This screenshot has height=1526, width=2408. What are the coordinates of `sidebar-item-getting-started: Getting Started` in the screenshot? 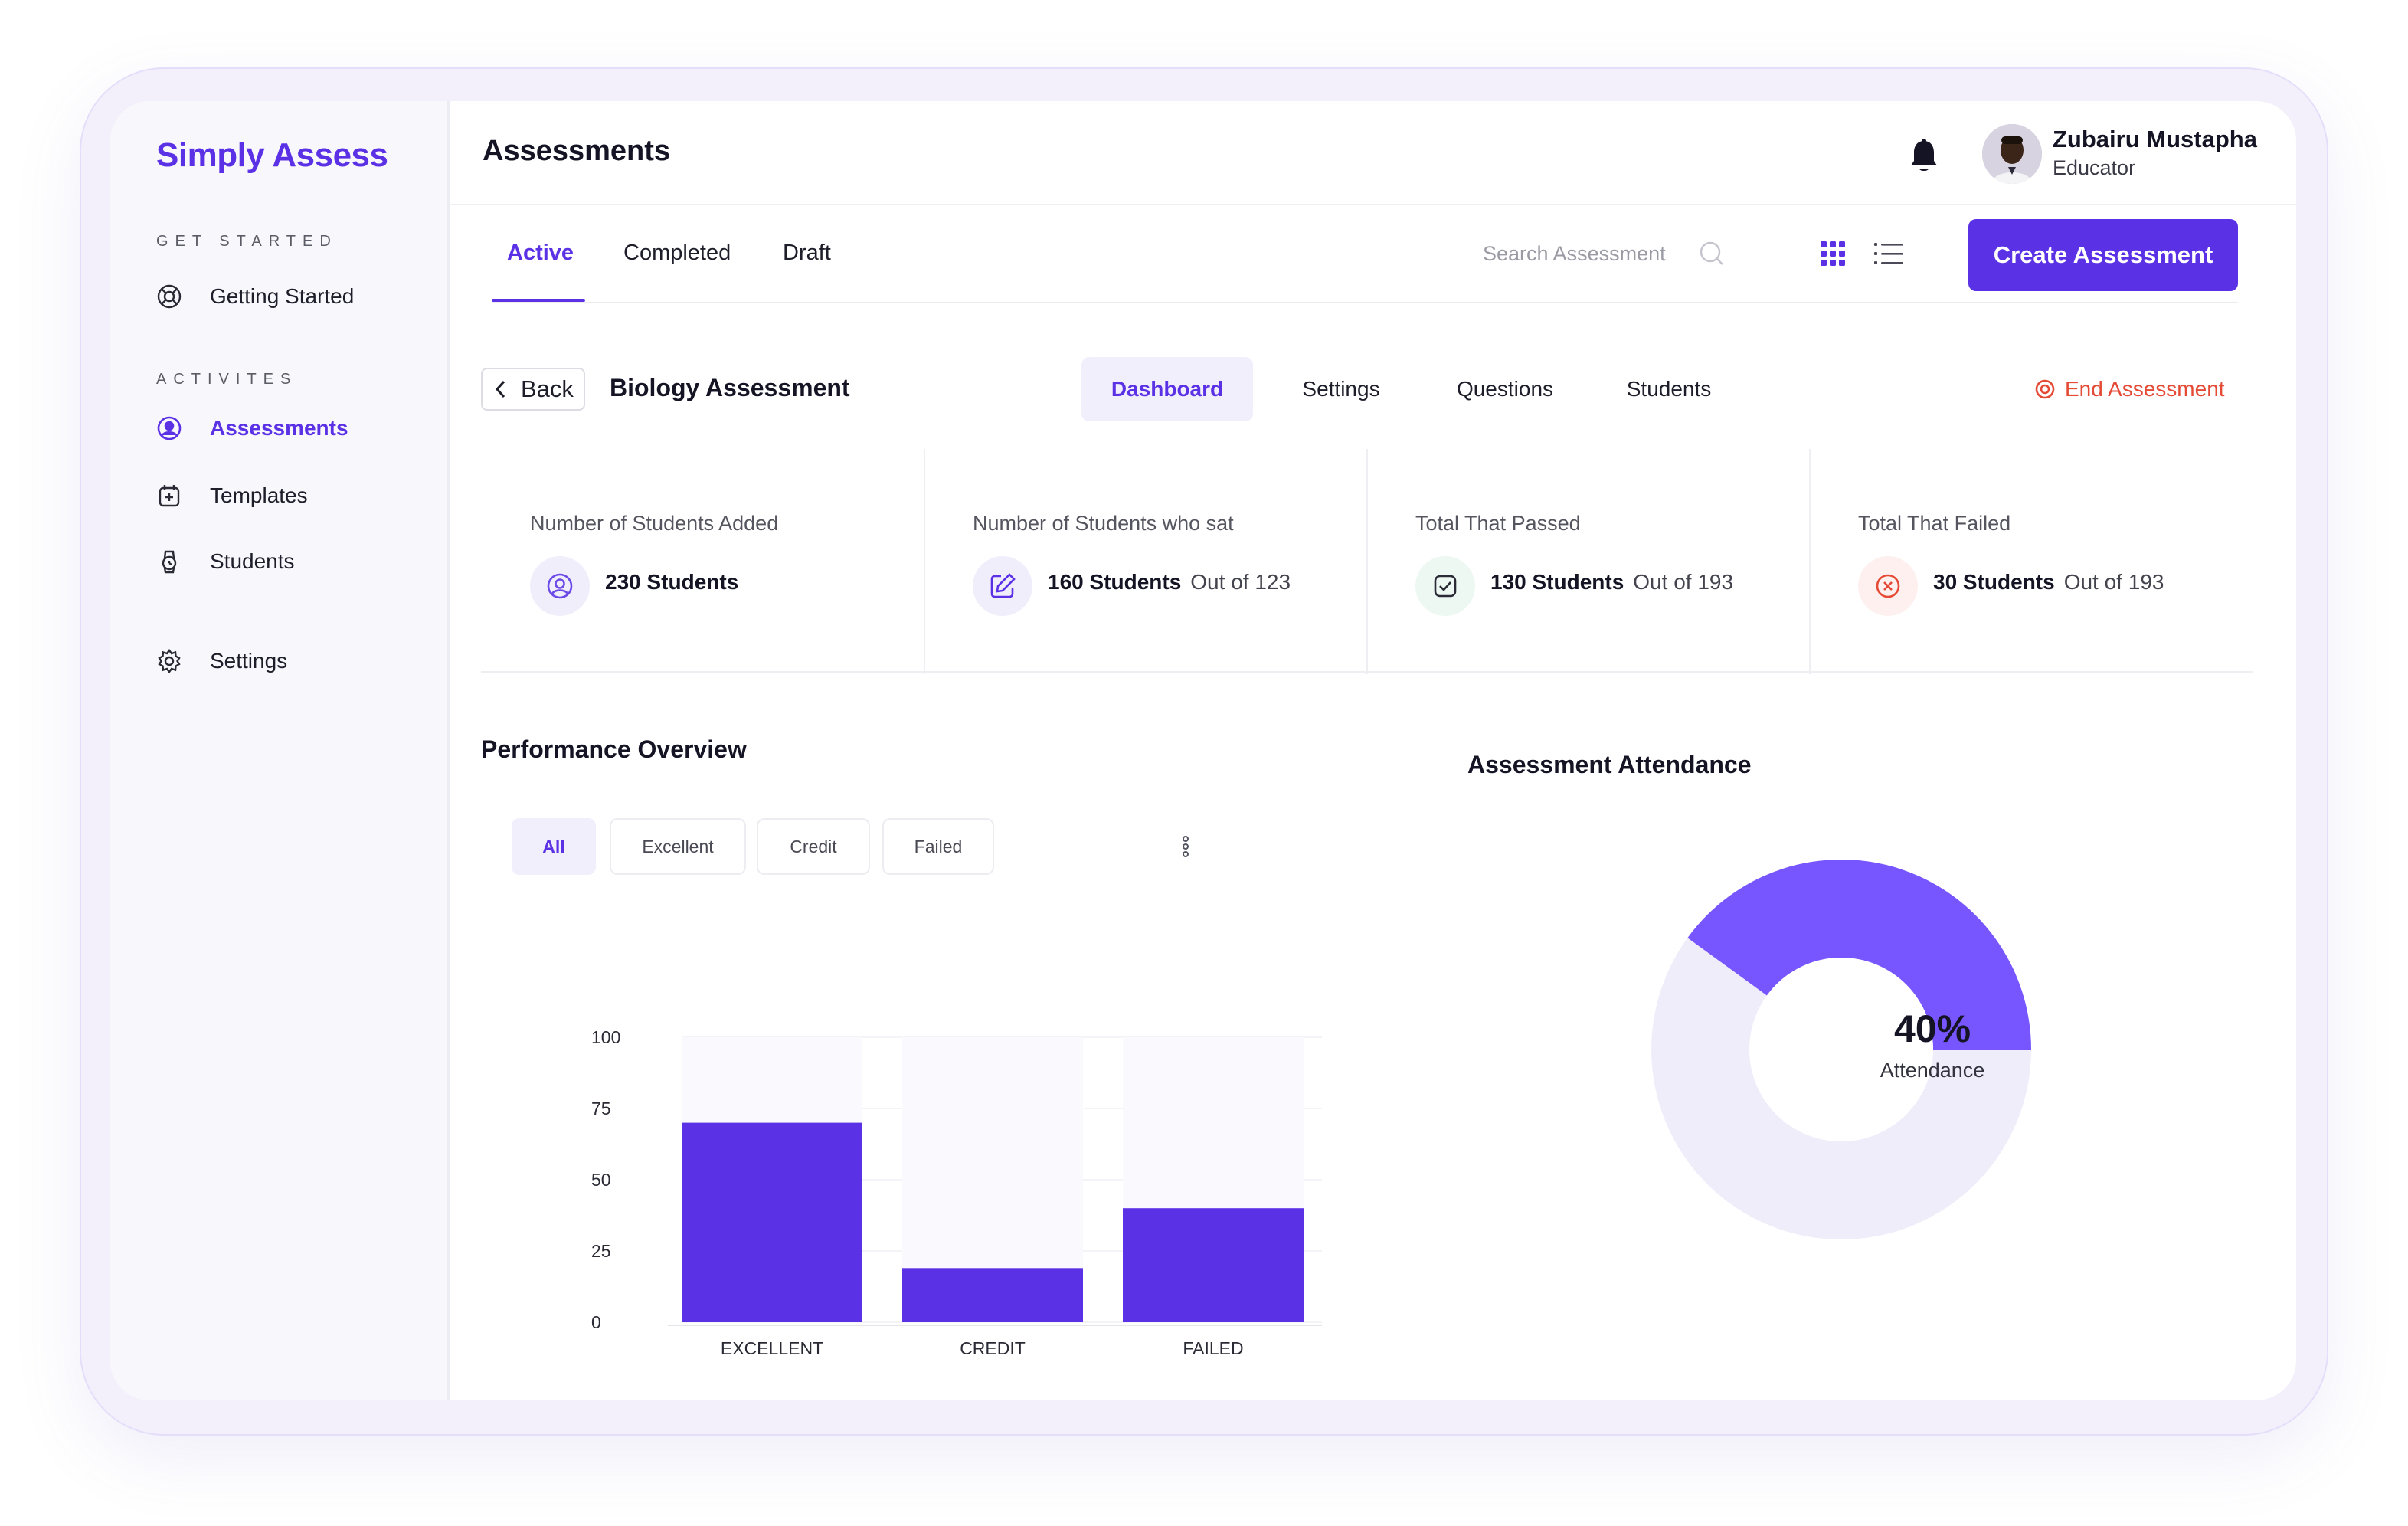 It's located at (255, 296).